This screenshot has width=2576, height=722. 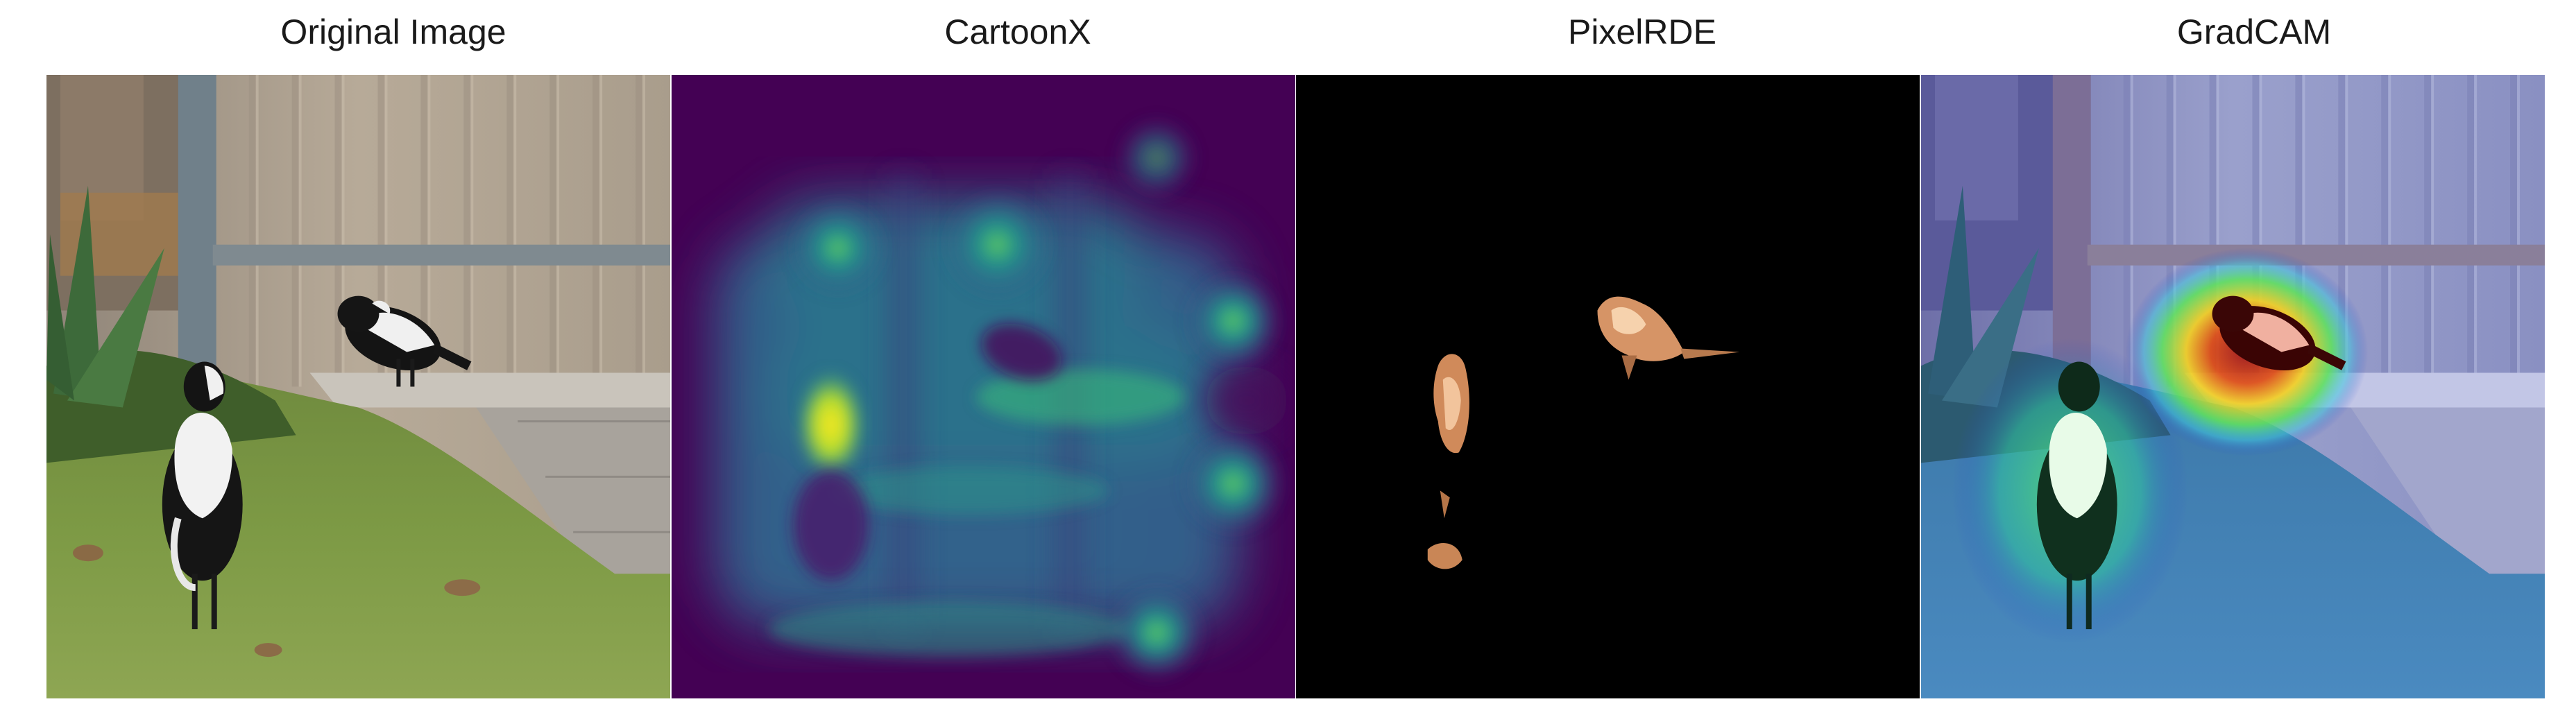 What do you see at coordinates (1642, 31) in the screenshot?
I see `panel-title-pixelrde: PixelRDE` at bounding box center [1642, 31].